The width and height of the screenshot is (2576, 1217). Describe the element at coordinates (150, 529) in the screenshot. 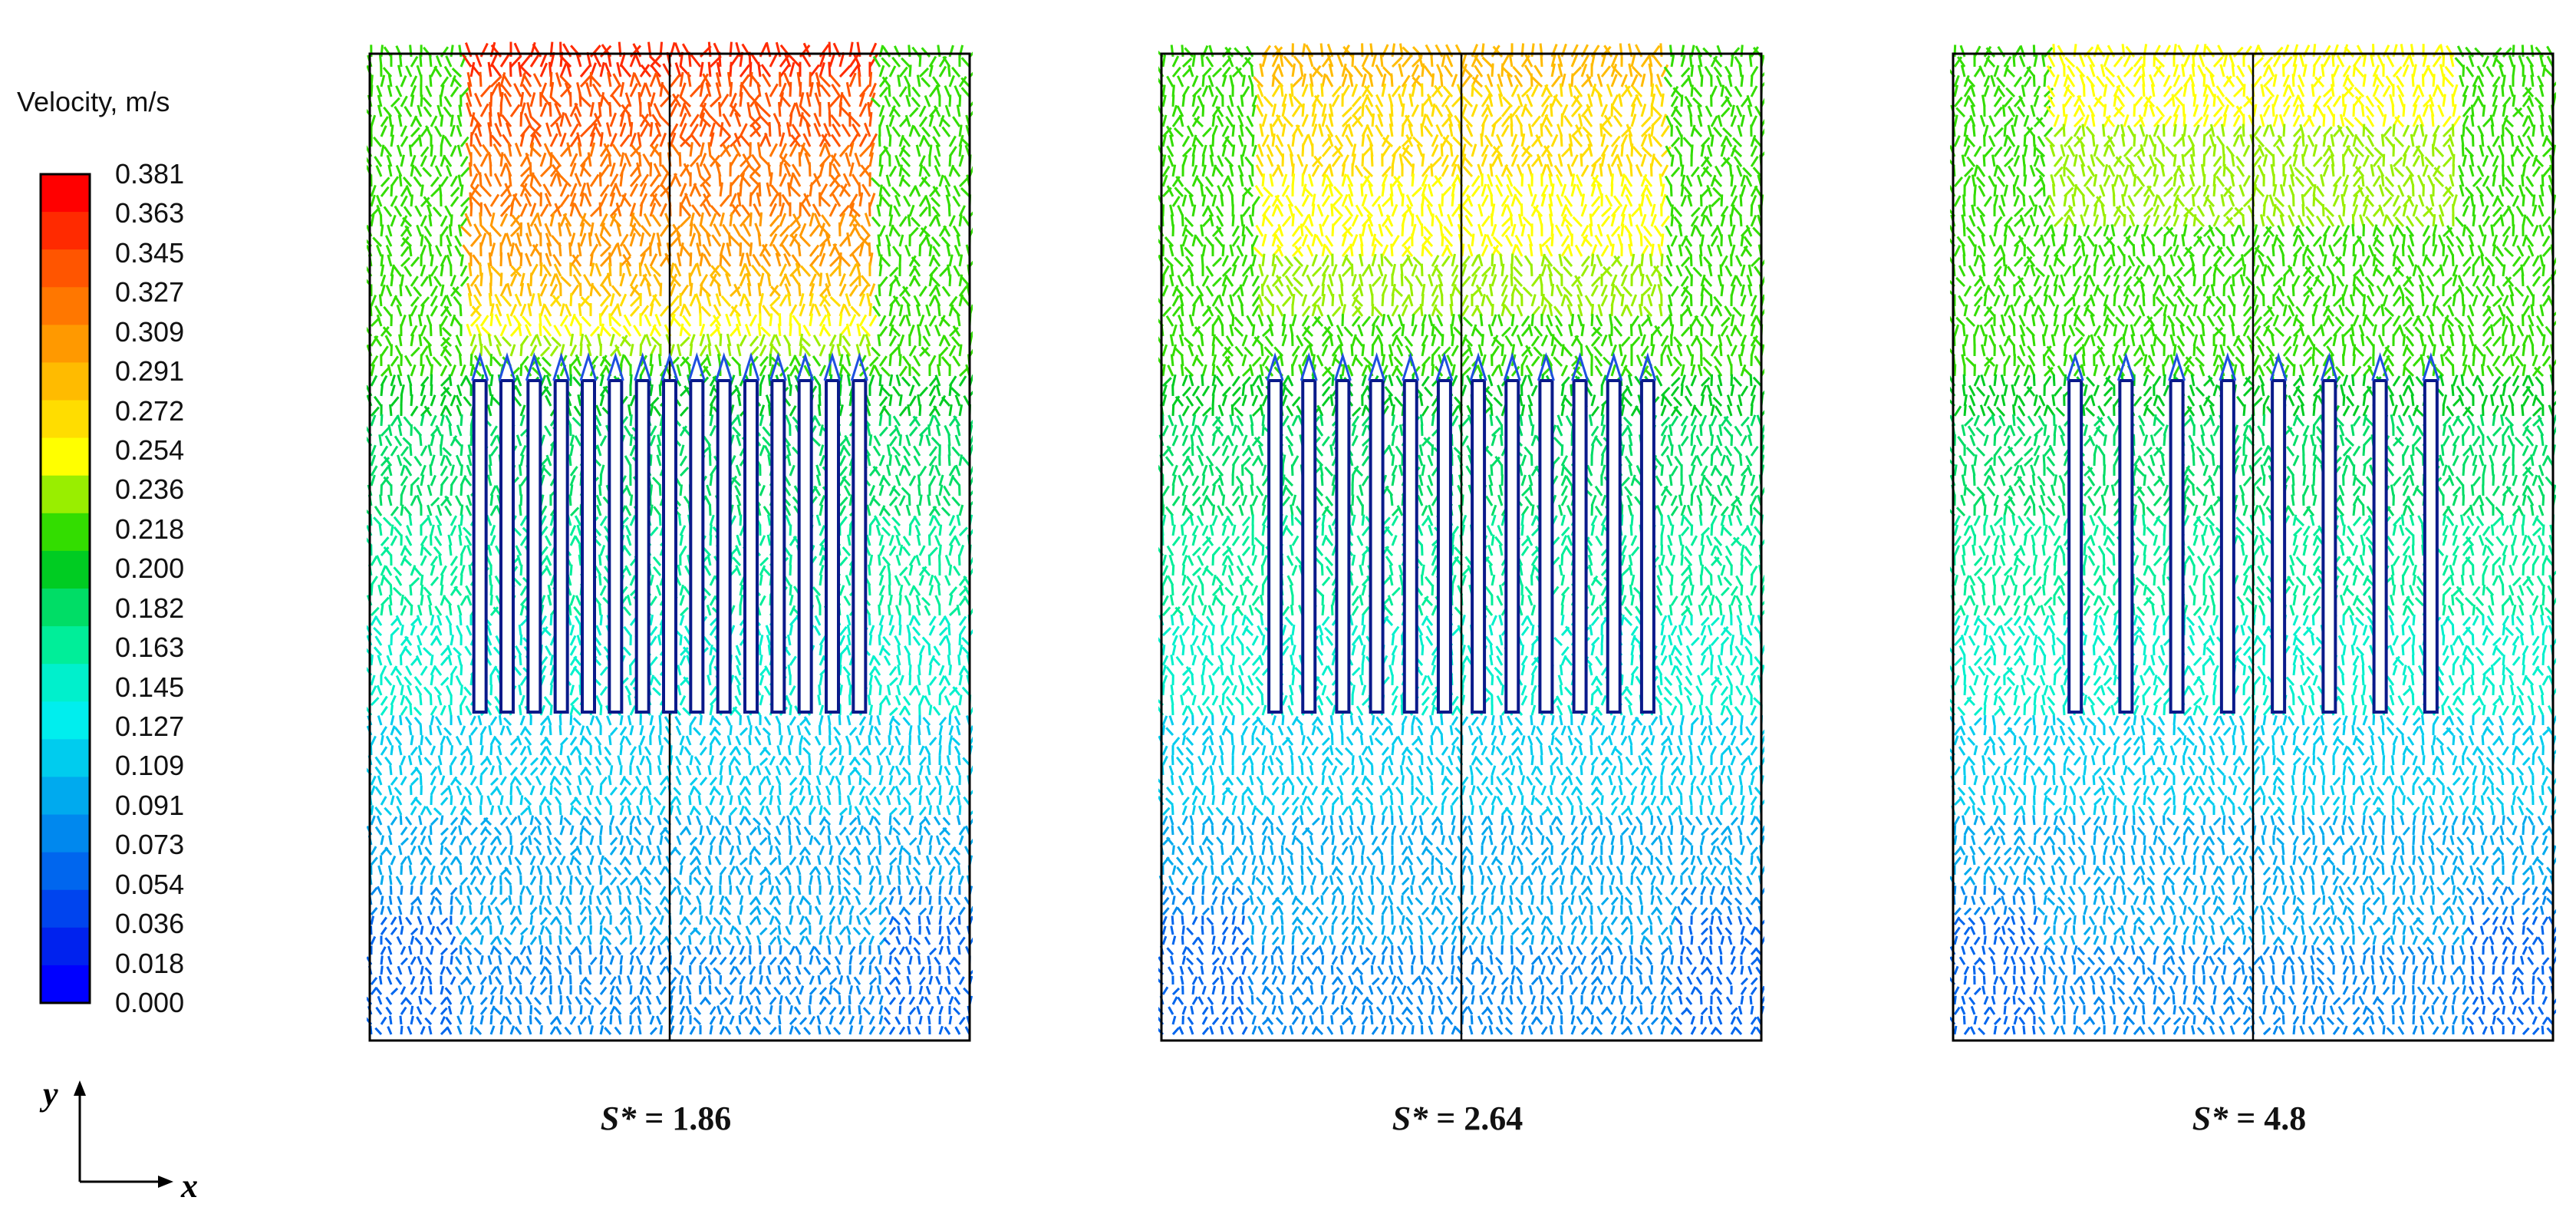

I see `colorbar-tick-label: 0.218` at that location.